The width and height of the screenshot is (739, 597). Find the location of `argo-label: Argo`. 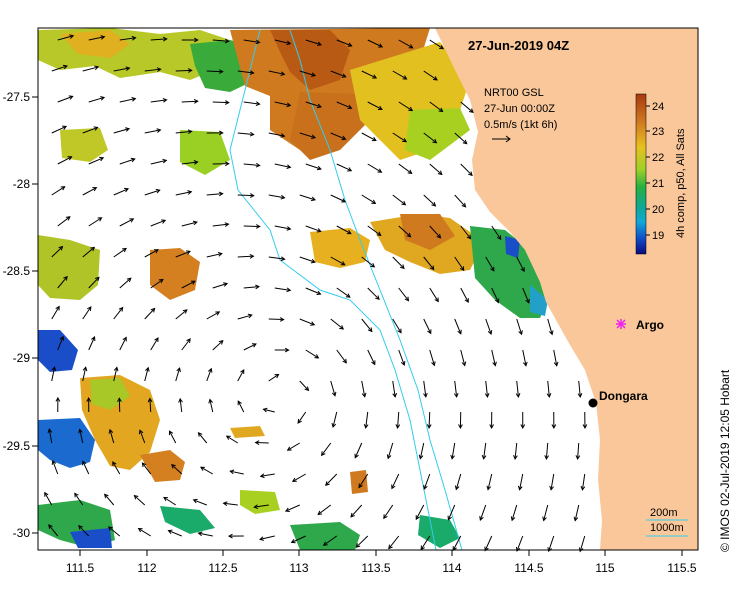

argo-label: Argo is located at coordinates (650, 325).